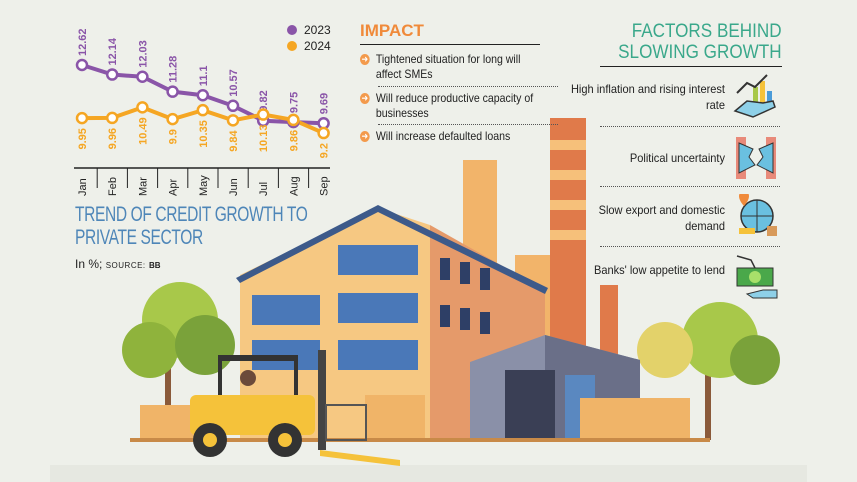  Describe the element at coordinates (758, 215) in the screenshot. I see `globe-export-icon` at that location.